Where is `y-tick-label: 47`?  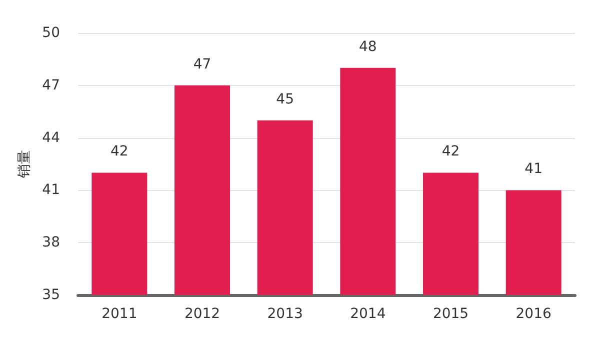 y-tick-label: 47 is located at coordinates (51, 85).